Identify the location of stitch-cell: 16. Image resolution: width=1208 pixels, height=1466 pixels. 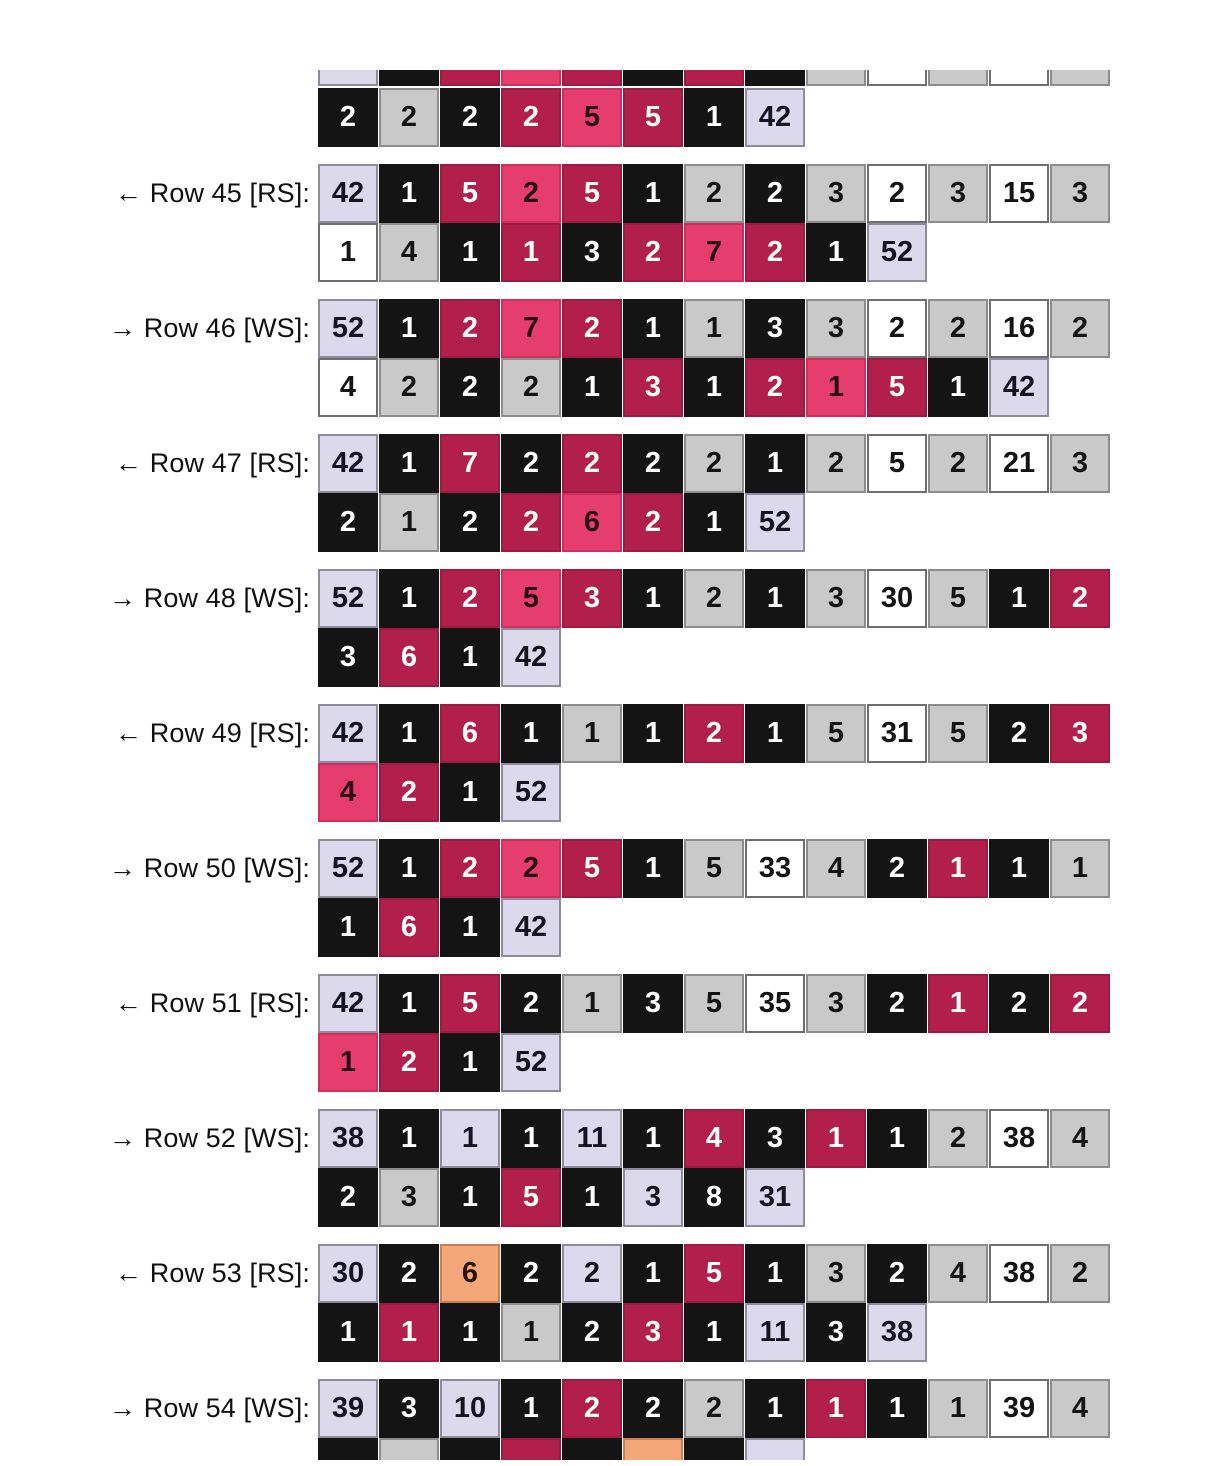
(1019, 328).